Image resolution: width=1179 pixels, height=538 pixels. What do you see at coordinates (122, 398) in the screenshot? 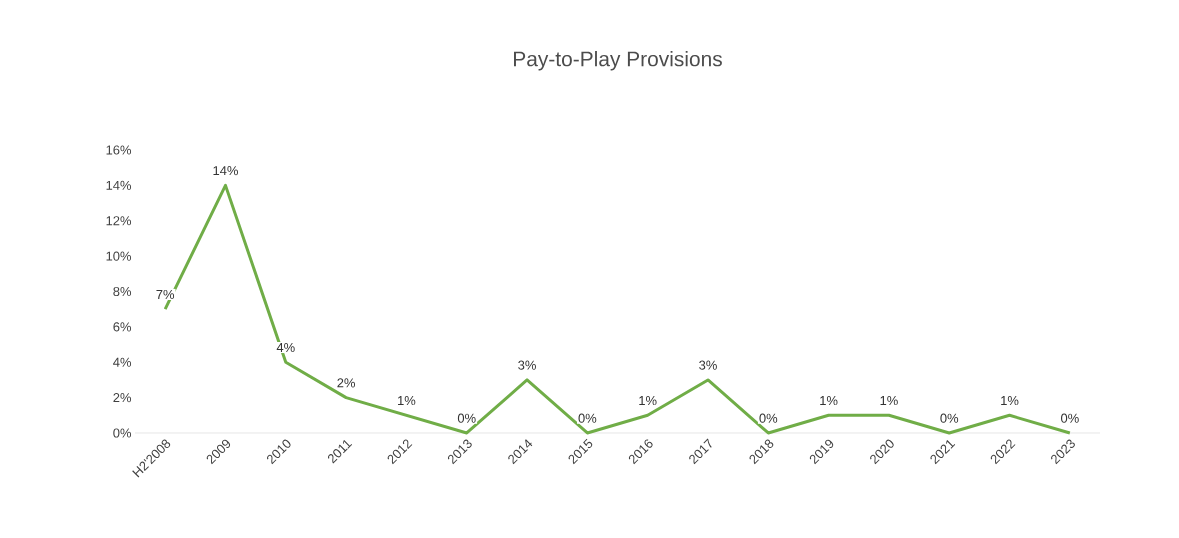
I see `y-tick-label: 2%` at bounding box center [122, 398].